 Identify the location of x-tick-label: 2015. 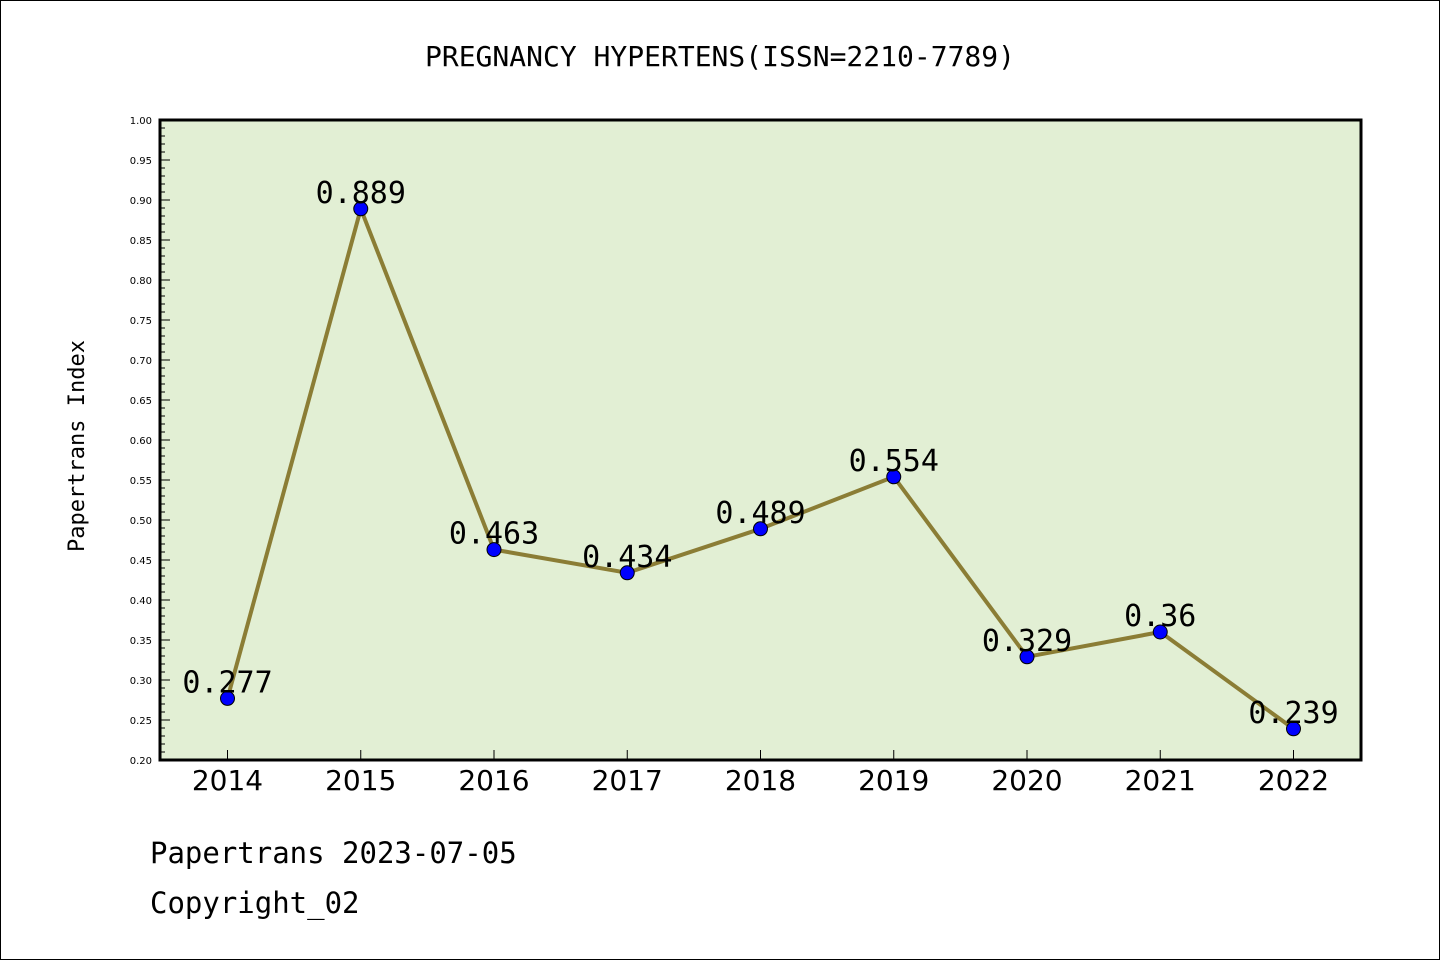
(360, 780).